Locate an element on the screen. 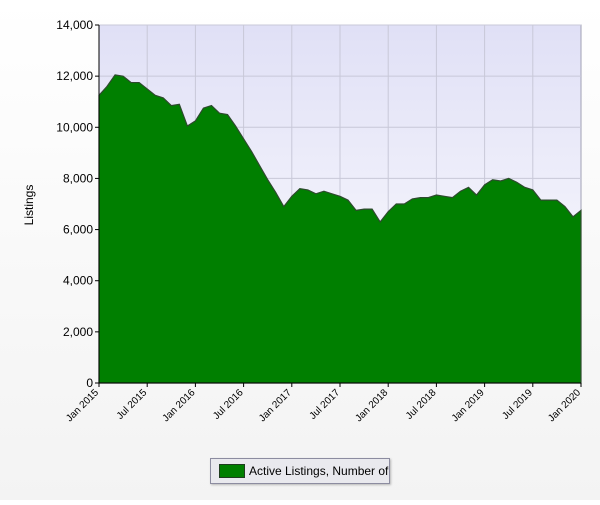 Image resolution: width=600 pixels, height=505 pixels. y-tick-label: 12,000 is located at coordinates (74, 76).